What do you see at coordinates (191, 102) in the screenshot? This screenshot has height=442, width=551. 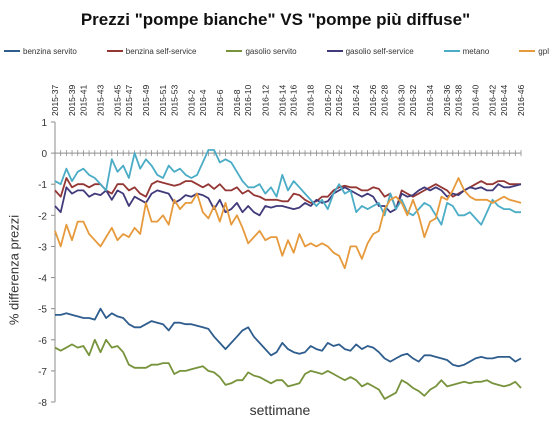 I see `x-tick-label: 2016-2` at bounding box center [191, 102].